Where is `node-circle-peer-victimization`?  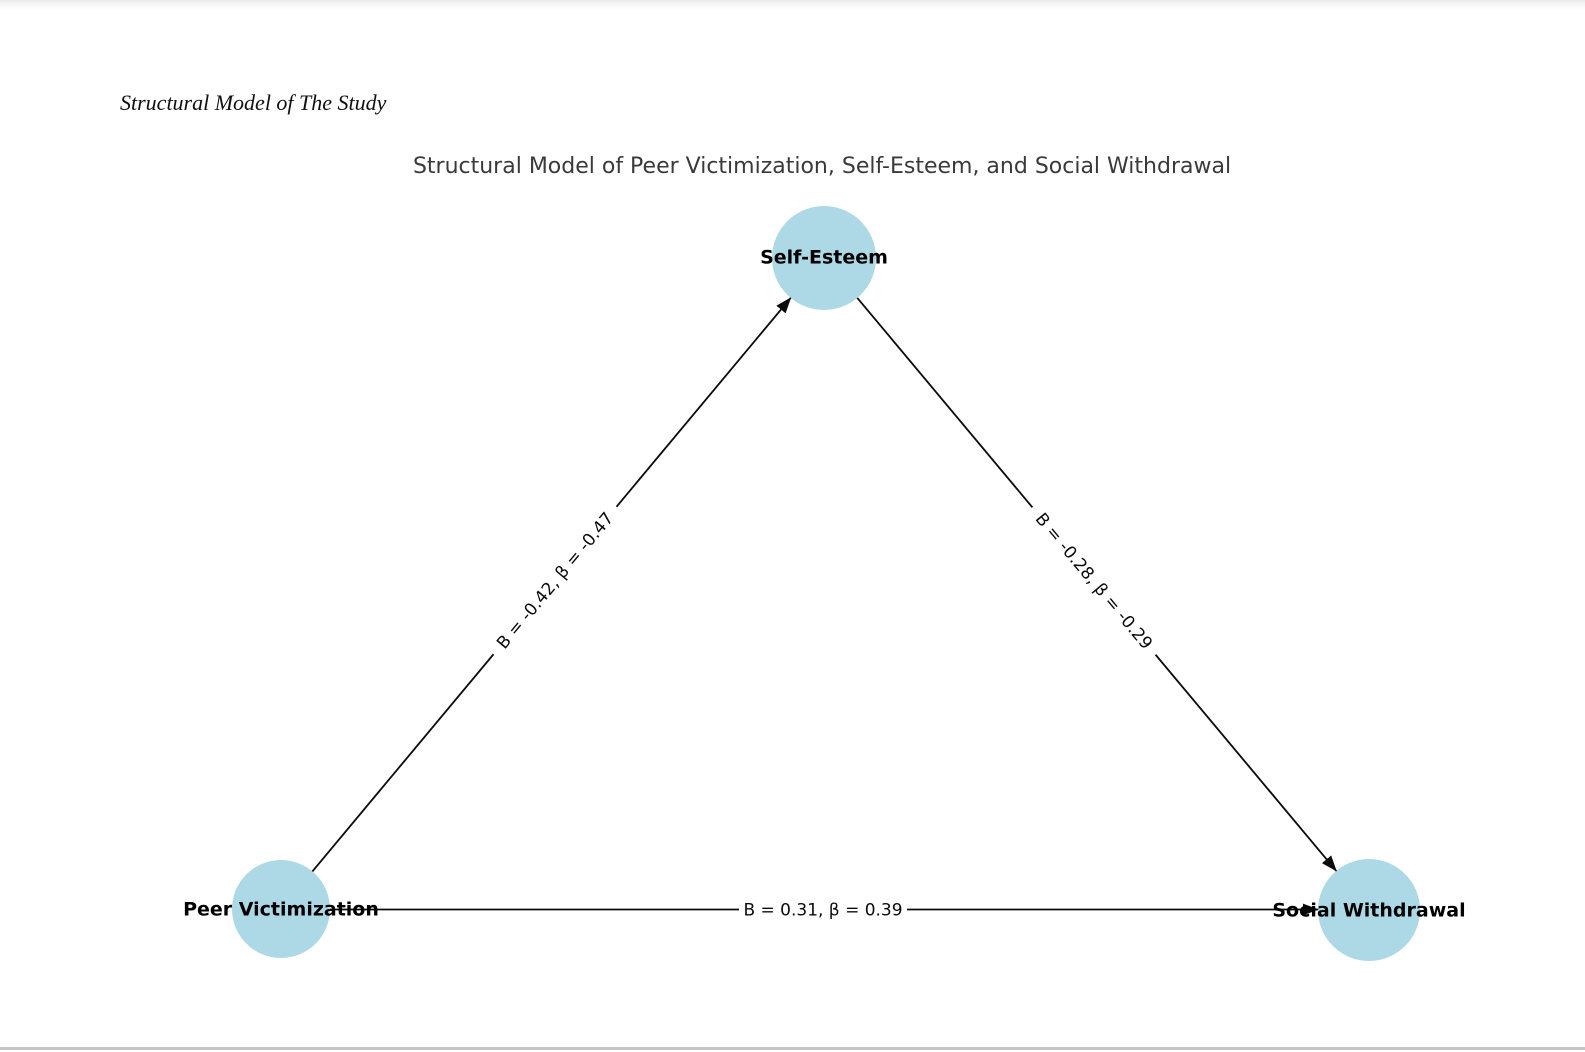
node-circle-peer-victimization is located at coordinates (281, 909).